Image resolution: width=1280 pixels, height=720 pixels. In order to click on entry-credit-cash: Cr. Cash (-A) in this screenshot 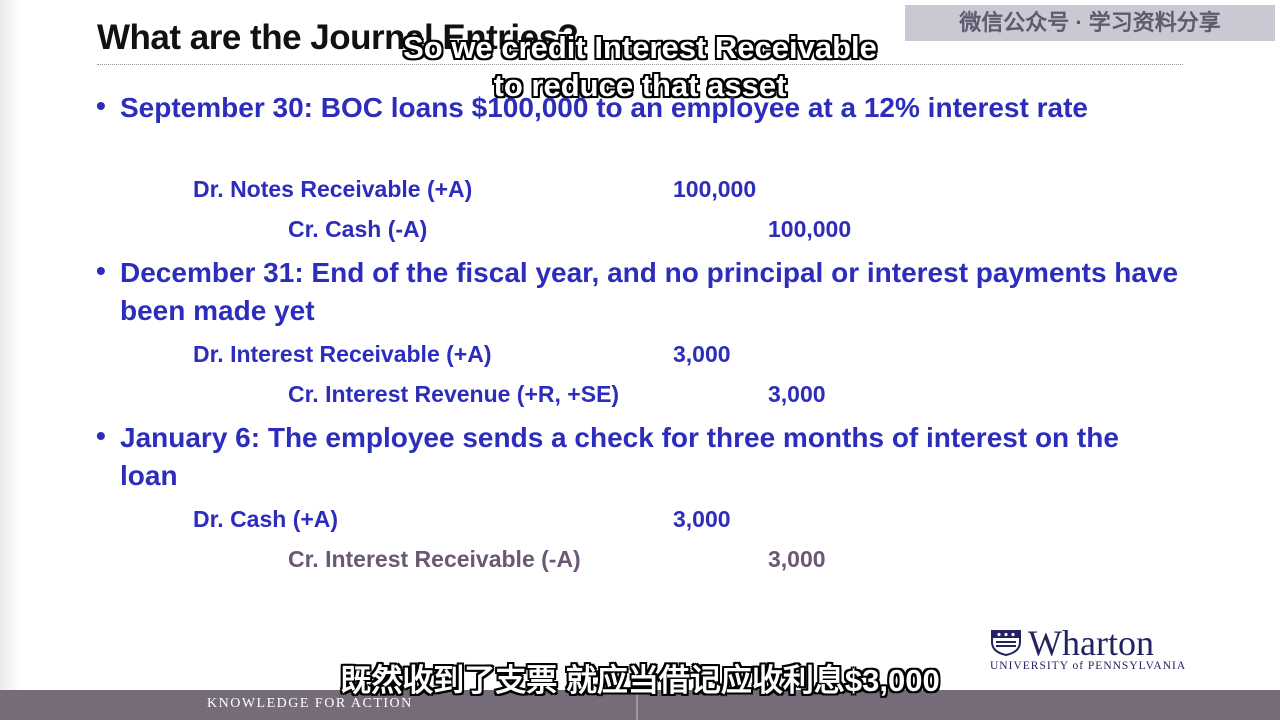, I will do `click(358, 229)`.